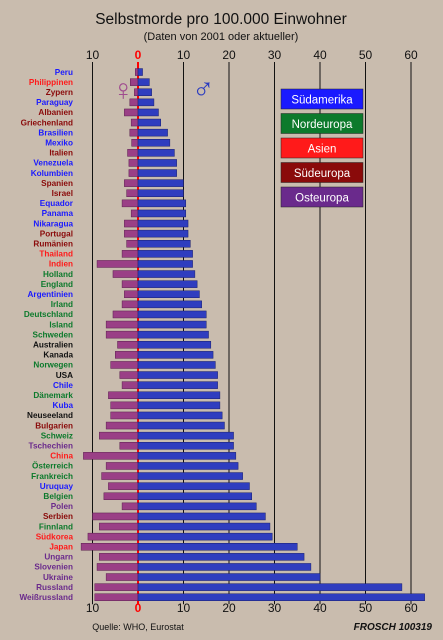 This screenshot has height=640, width=443. What do you see at coordinates (59, 143) in the screenshot?
I see `country-label: Mexiko` at bounding box center [59, 143].